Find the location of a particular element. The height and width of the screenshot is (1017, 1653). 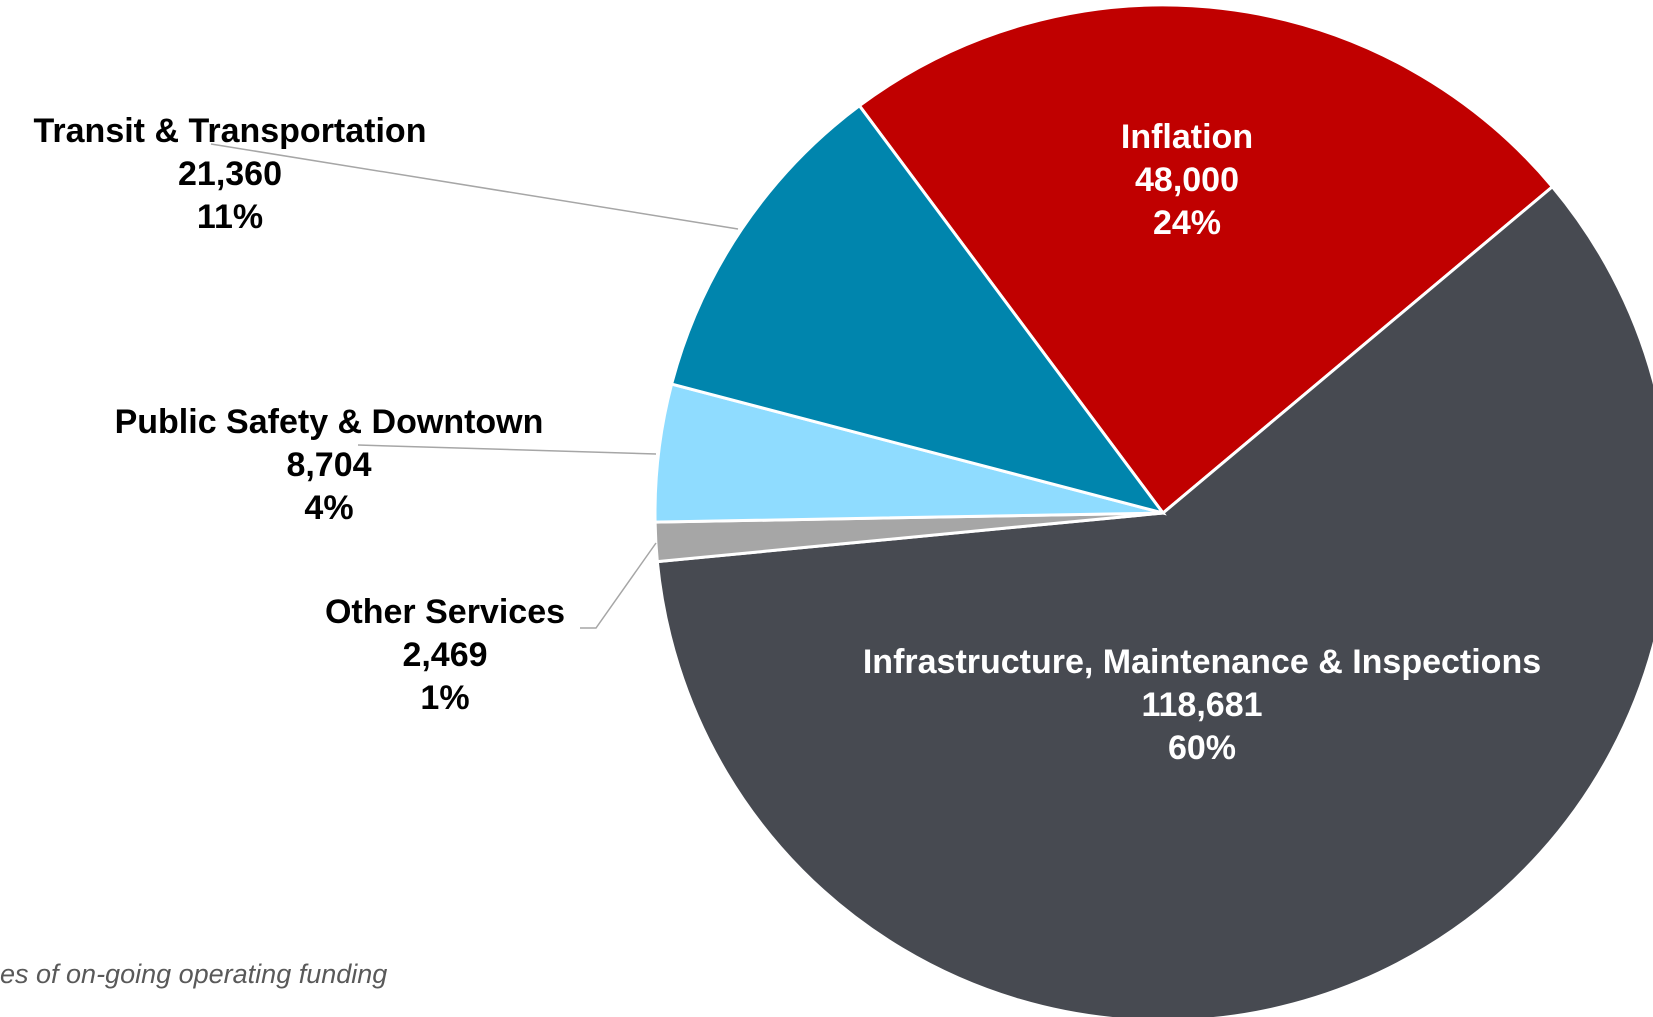

value-label: 2,469 is located at coordinates (444, 655).